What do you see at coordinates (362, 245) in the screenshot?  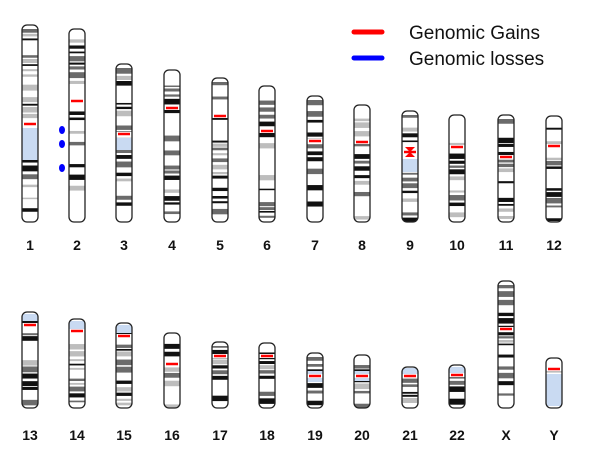 I see `chromosome-label: 8` at bounding box center [362, 245].